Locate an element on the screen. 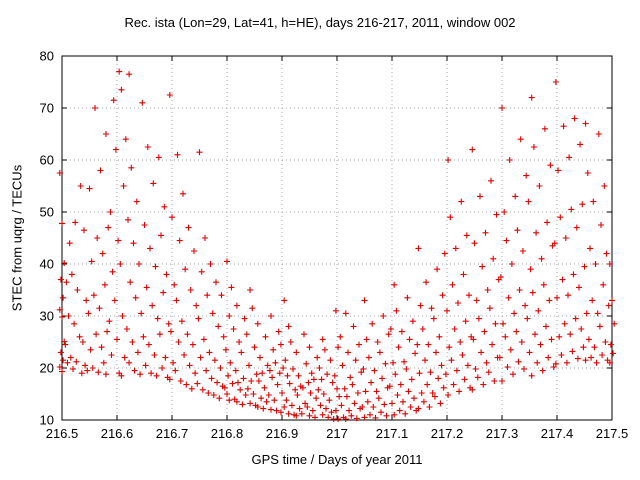 The width and height of the screenshot is (640, 480). svg-text: 216.8 is located at coordinates (227, 433).